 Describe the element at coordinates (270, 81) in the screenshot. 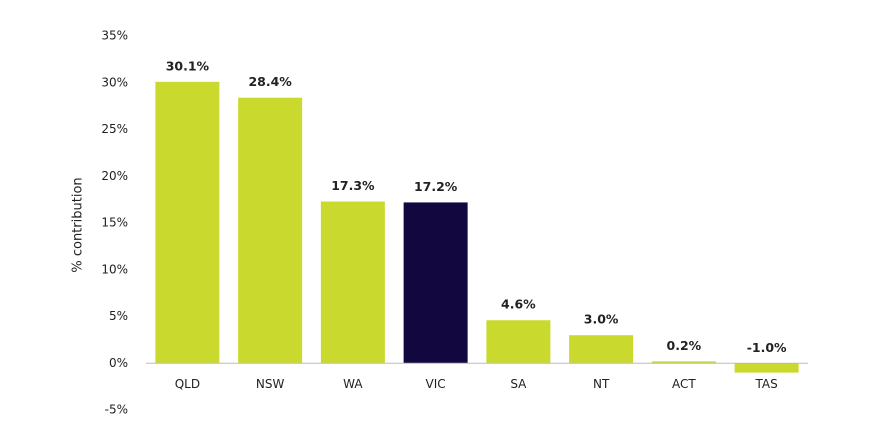

I see `value-label: 28.4%` at that location.